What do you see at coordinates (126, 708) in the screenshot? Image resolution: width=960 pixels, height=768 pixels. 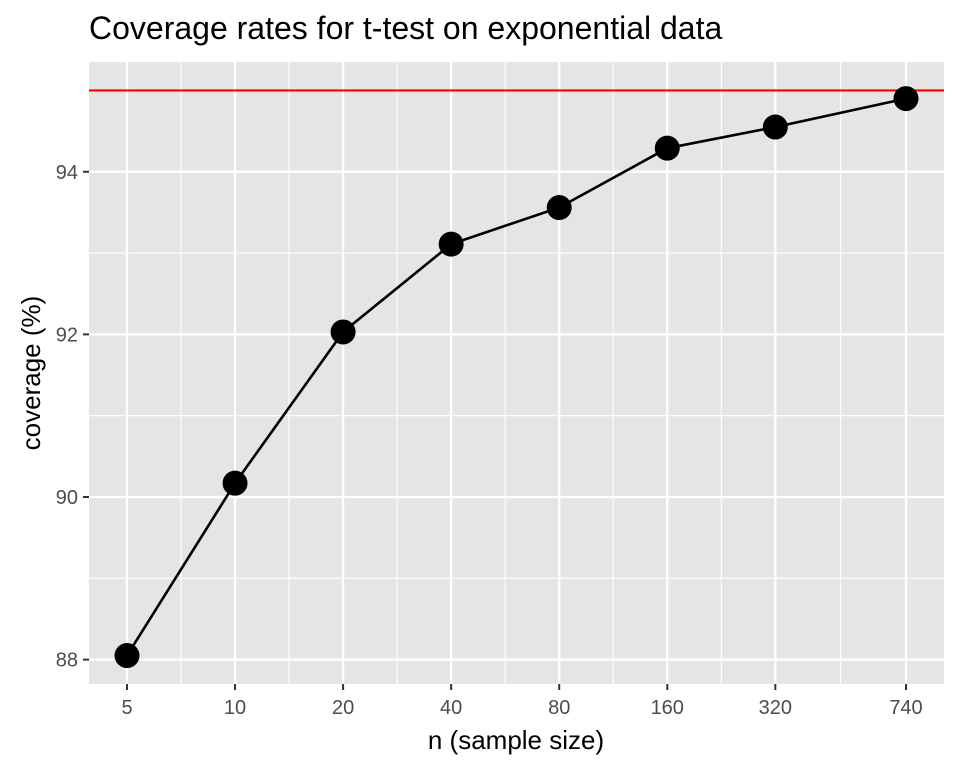 I see `x-tick-label: 5` at bounding box center [126, 708].